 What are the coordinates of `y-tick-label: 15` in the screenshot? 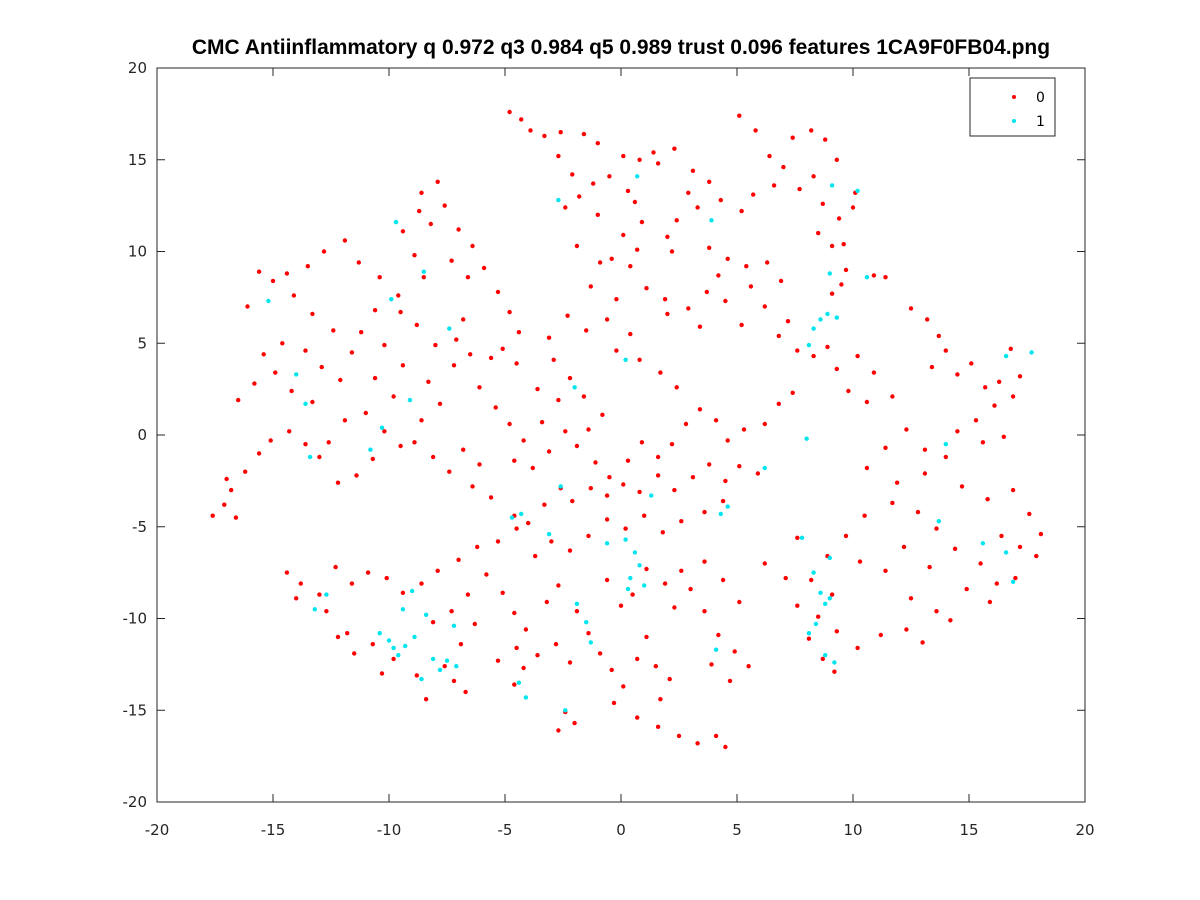 It's located at (137, 160).